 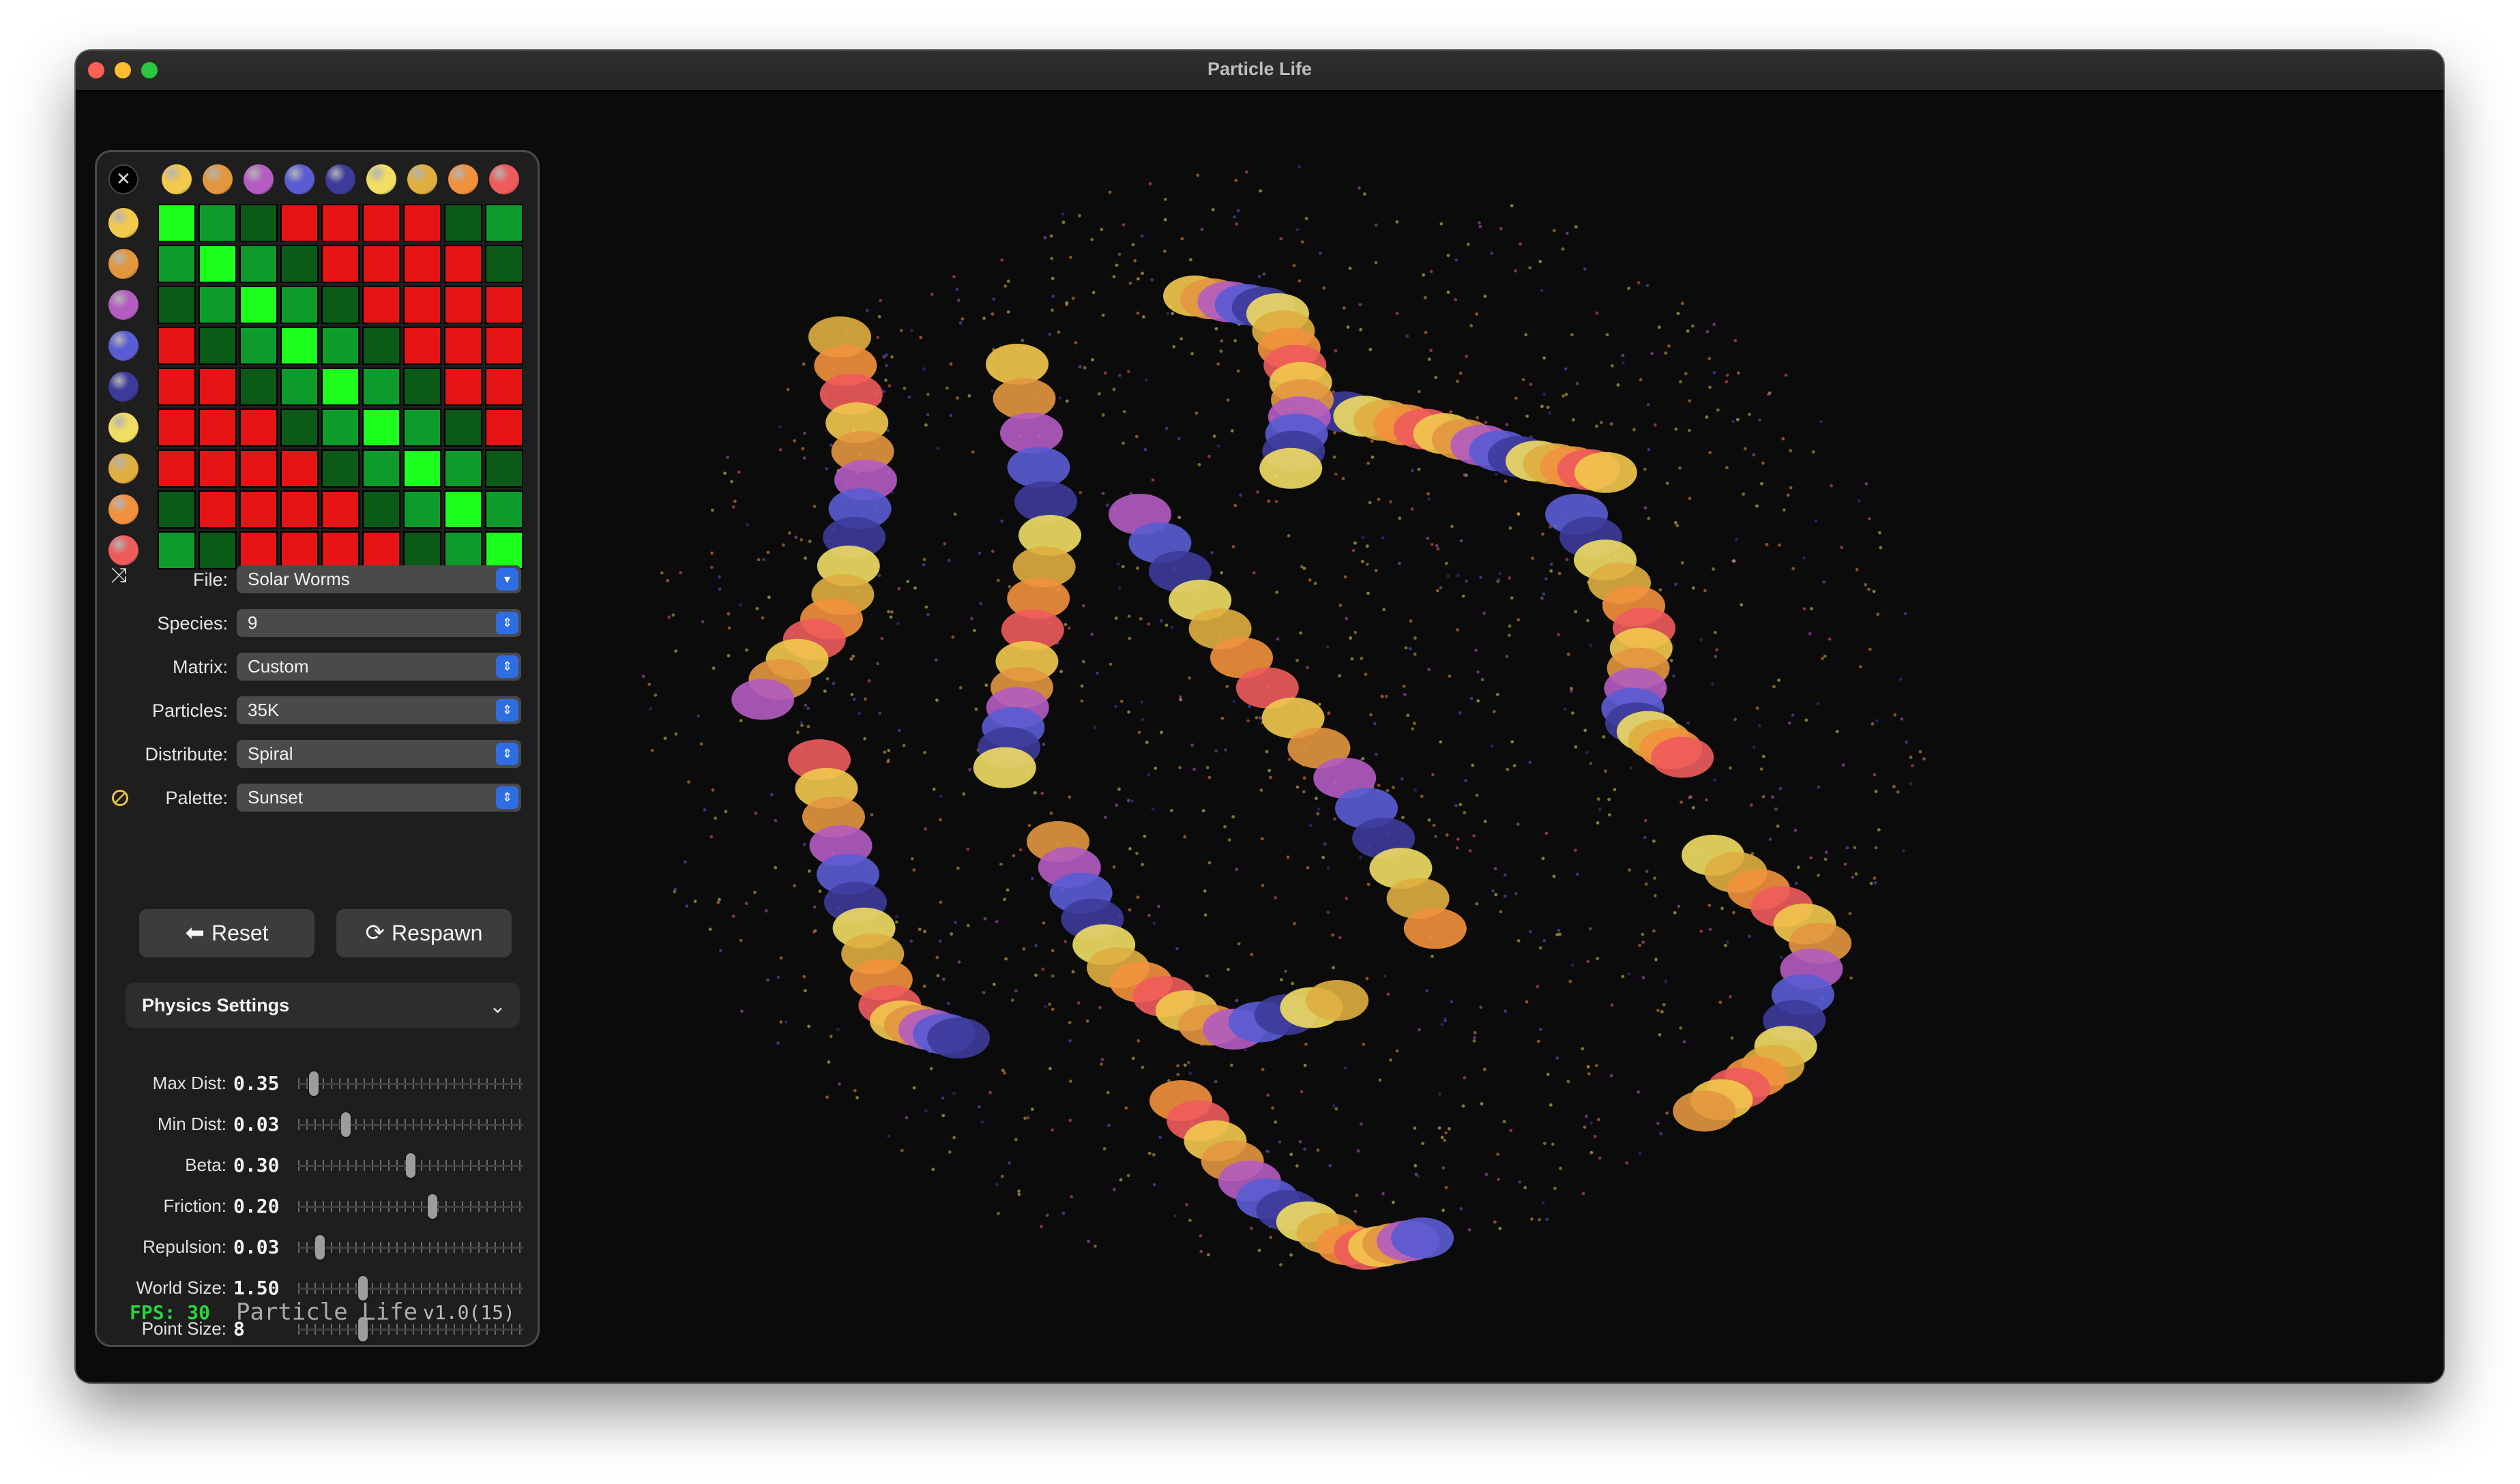 I want to click on clear-matrix-icon: ✕, so click(x=123, y=179).